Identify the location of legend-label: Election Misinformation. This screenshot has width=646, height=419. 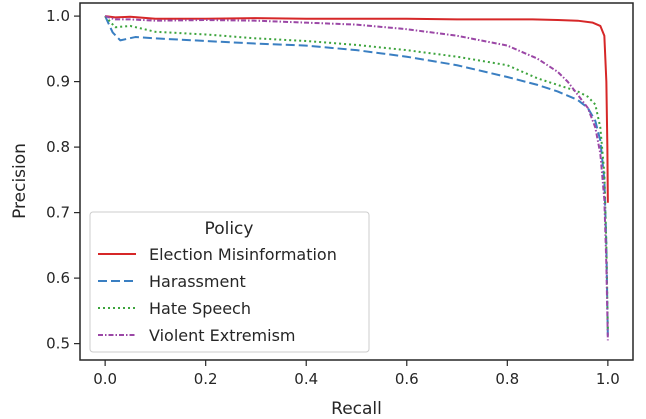
(243, 254).